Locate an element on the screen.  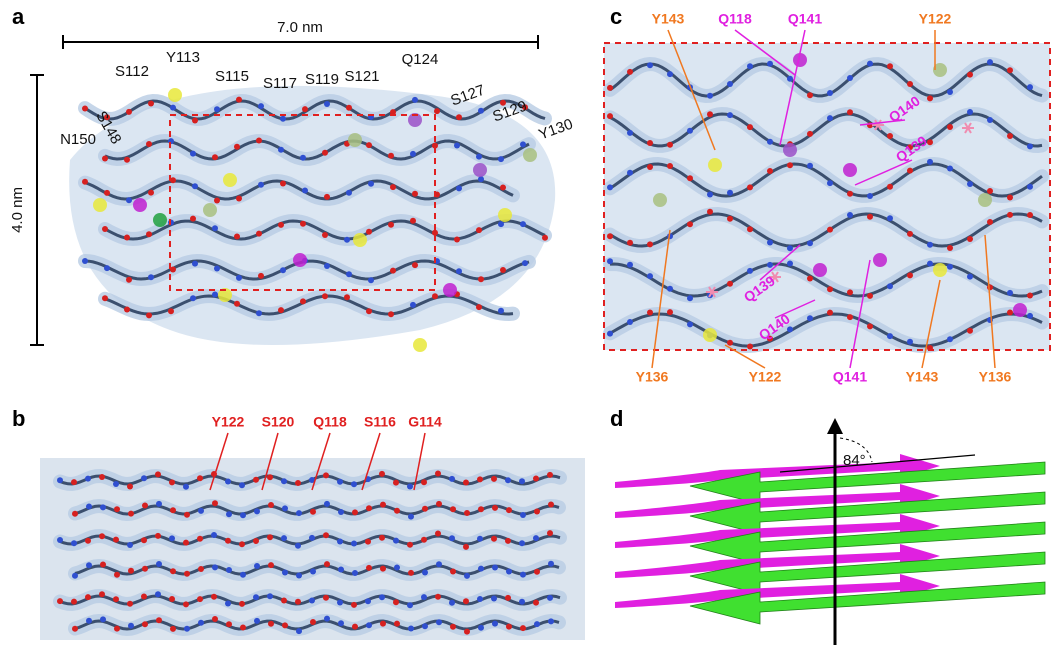
residue-label: Q118 is located at coordinates (330, 422).